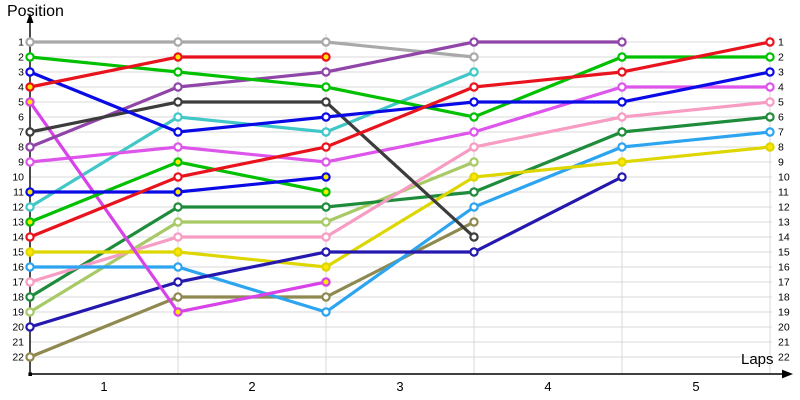  I want to click on x-tick-label: 1, so click(103, 386).